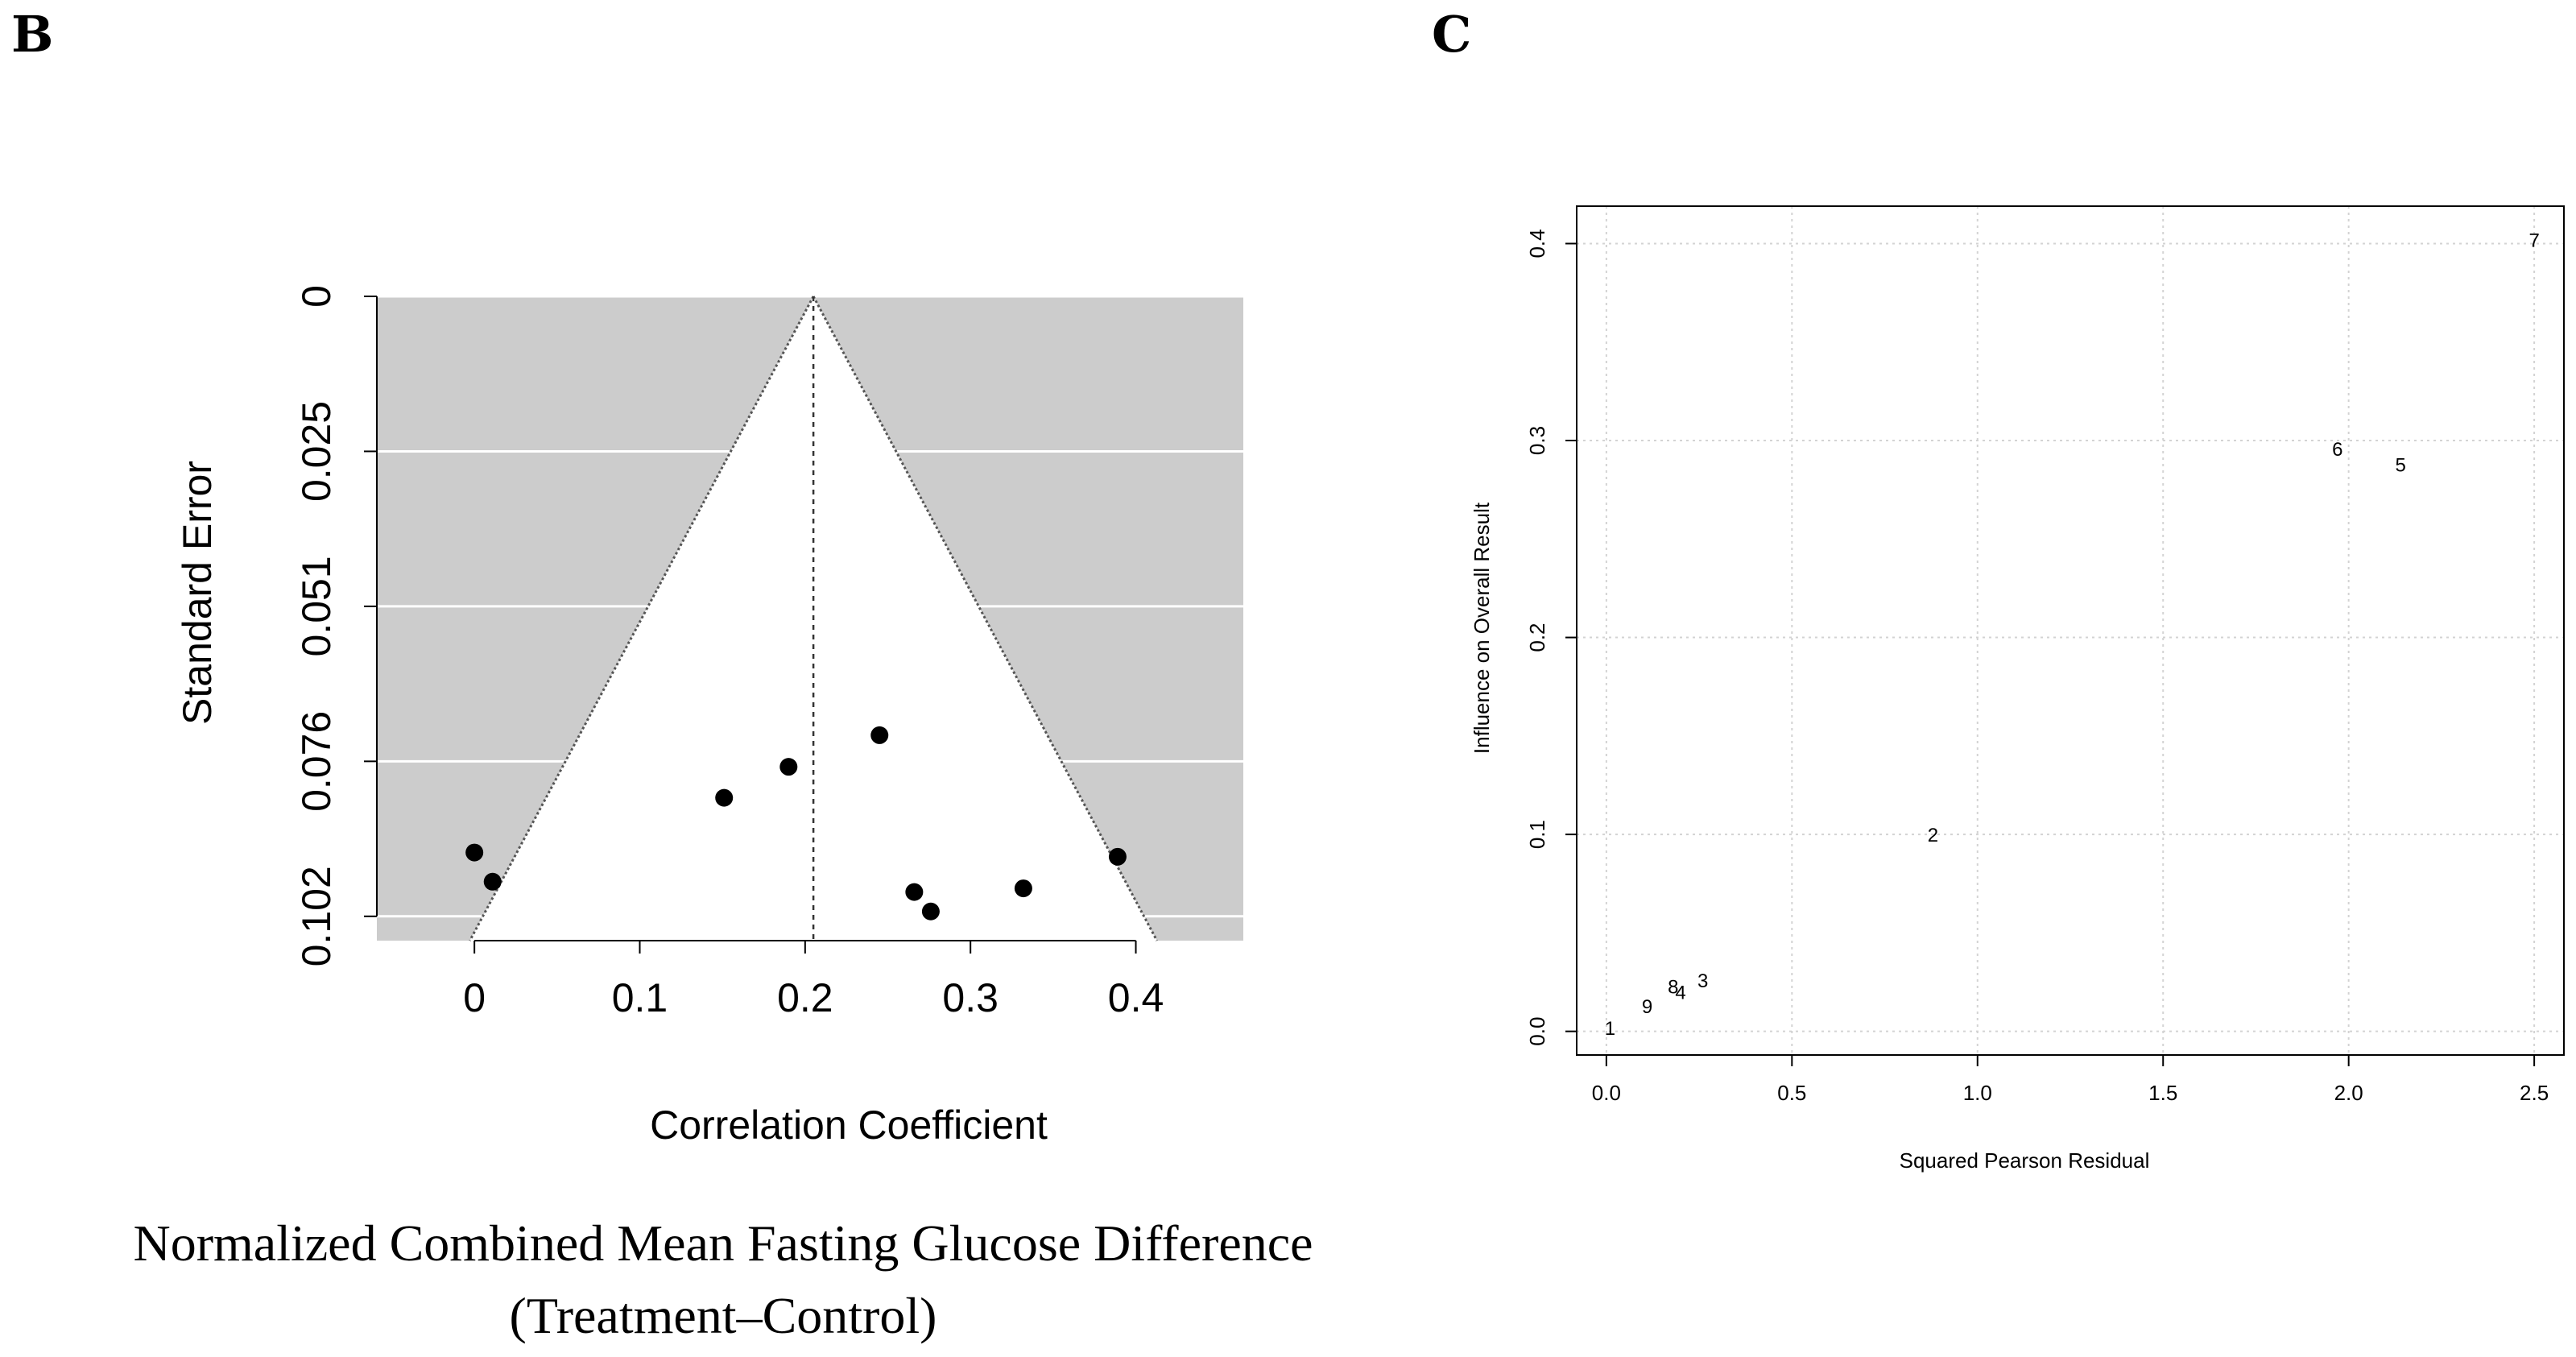 This screenshot has width=2576, height=1357. I want to click on influence-point-7: 7, so click(2534, 241).